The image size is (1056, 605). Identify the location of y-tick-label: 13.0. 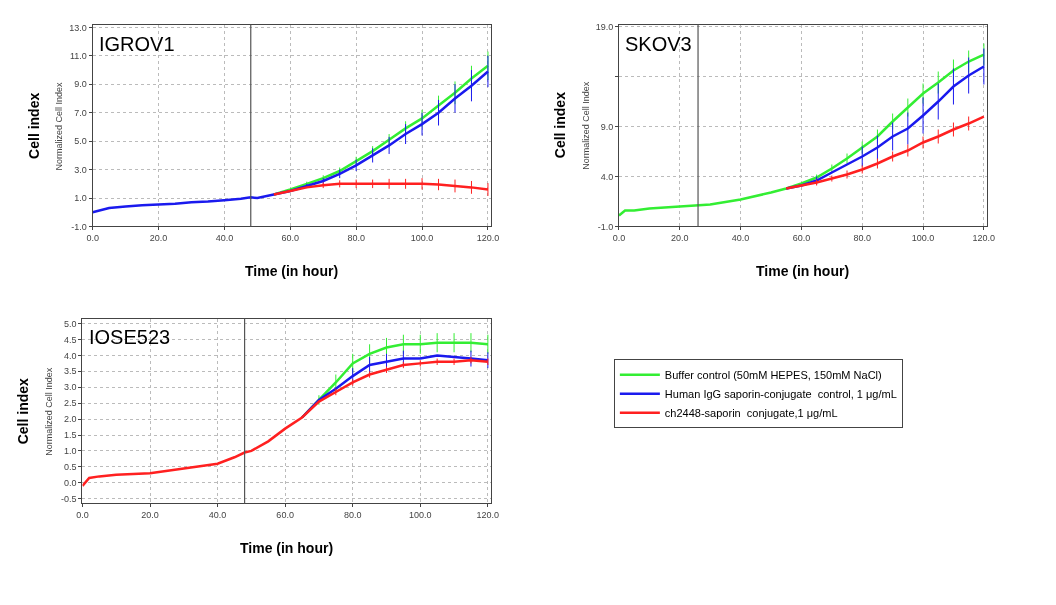
(78, 27).